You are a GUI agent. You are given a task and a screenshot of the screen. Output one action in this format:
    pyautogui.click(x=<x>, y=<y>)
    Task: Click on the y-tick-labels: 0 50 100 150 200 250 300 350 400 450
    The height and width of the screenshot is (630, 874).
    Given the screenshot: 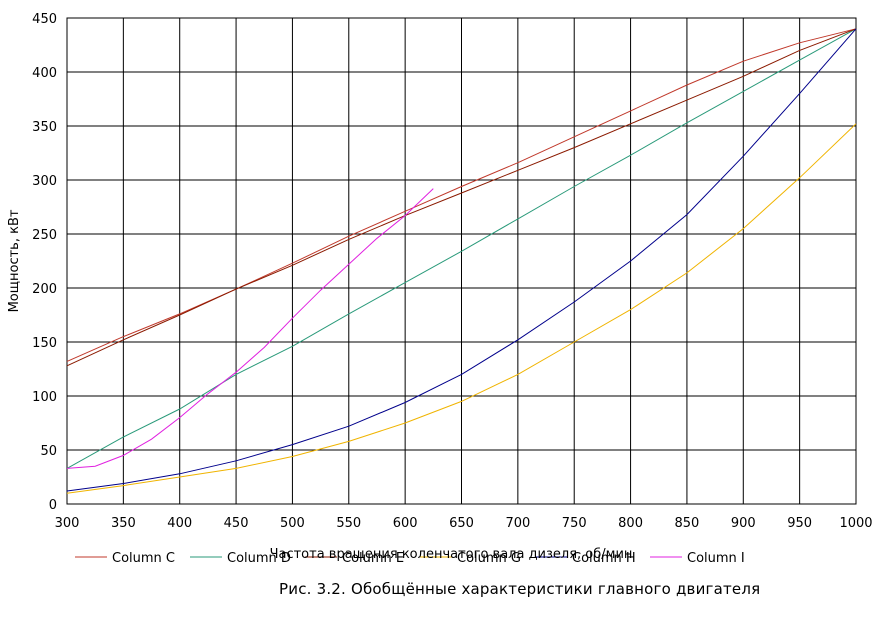 What is the action you would take?
    pyautogui.click(x=44, y=262)
    